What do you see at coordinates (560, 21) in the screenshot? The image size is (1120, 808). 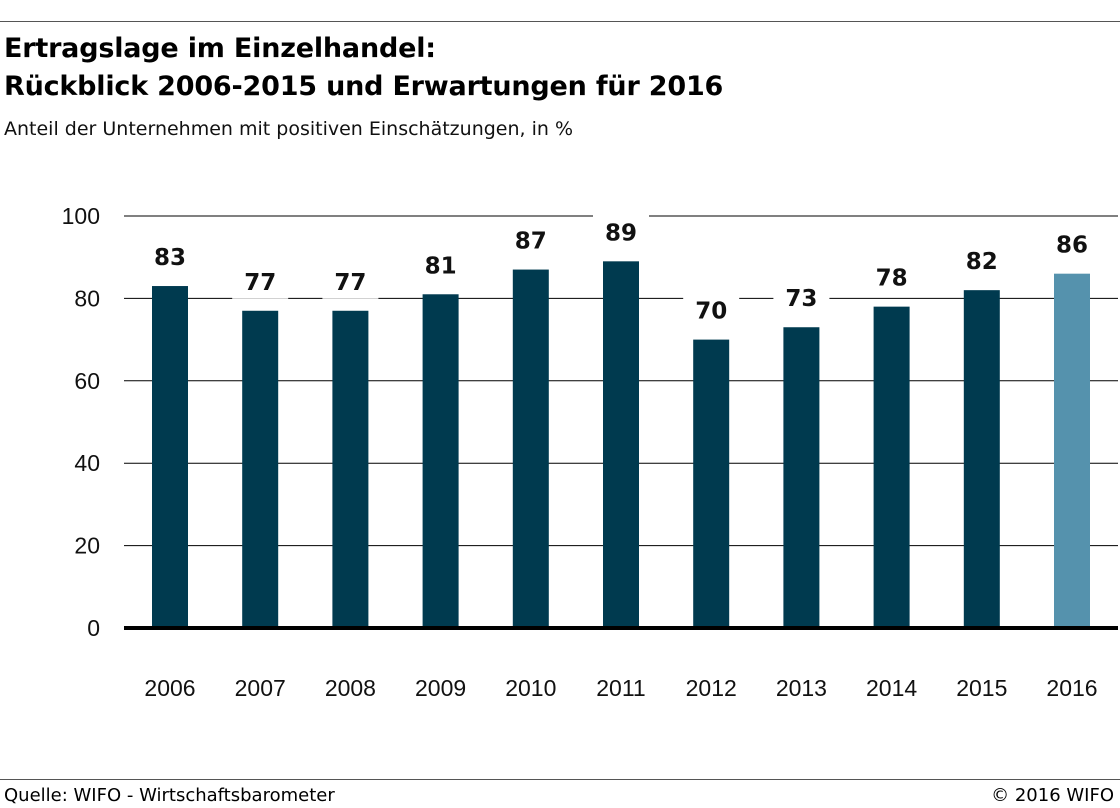 I see `top-rule` at bounding box center [560, 21].